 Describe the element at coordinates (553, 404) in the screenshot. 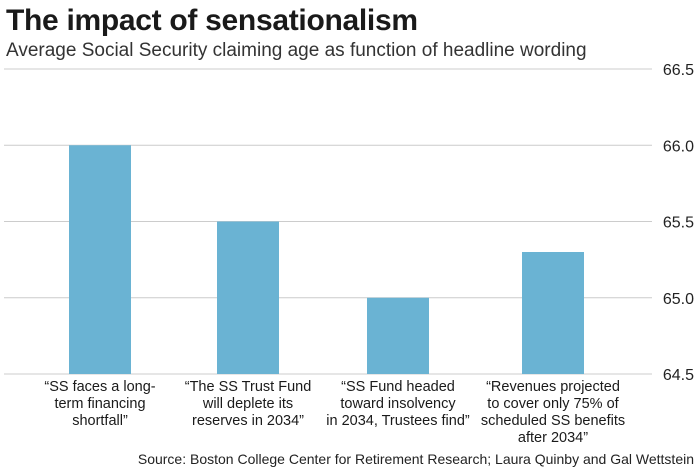

I see `x-category-label-line: to cover only 75% of` at that location.